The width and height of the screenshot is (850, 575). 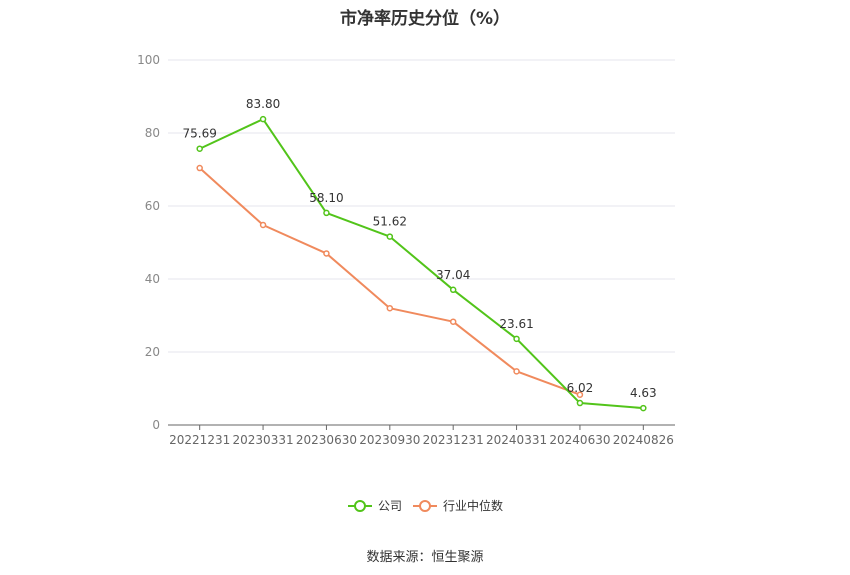 What do you see at coordinates (263, 104) in the screenshot?
I see `company-data-label: 83.80` at bounding box center [263, 104].